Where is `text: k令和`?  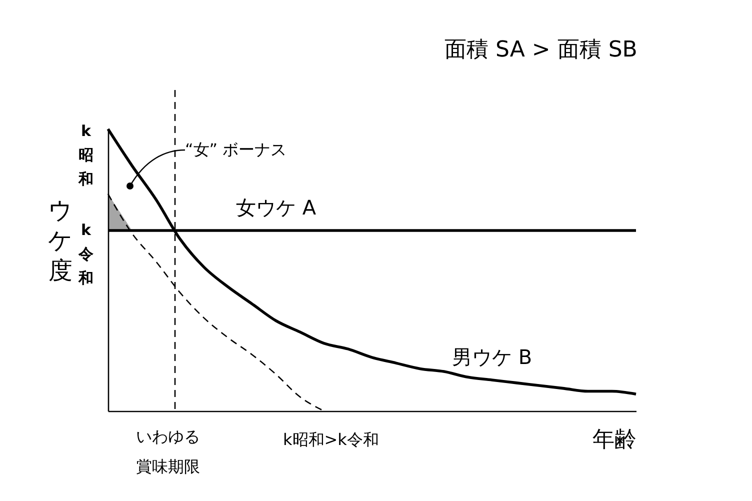
text: k令和 is located at coordinates (86, 254).